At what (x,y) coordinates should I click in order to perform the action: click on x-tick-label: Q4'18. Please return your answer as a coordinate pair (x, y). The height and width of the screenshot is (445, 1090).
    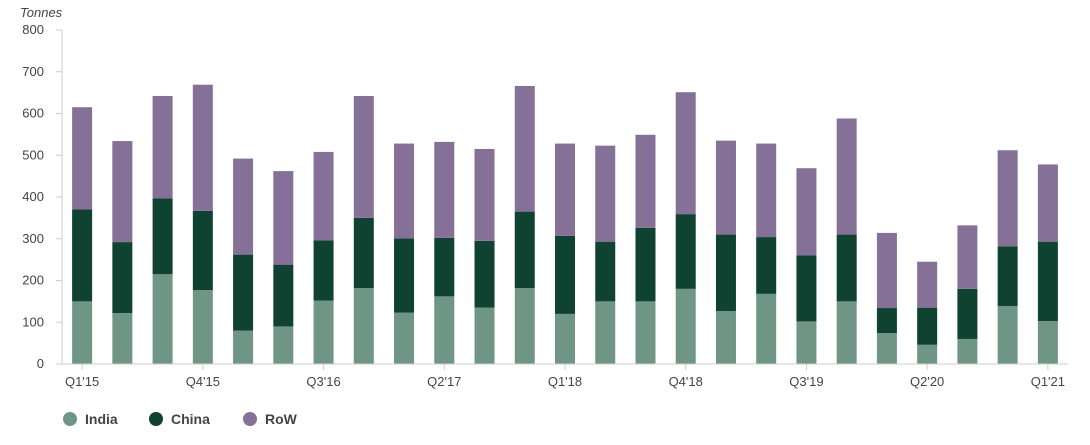
    Looking at the image, I should click on (686, 381).